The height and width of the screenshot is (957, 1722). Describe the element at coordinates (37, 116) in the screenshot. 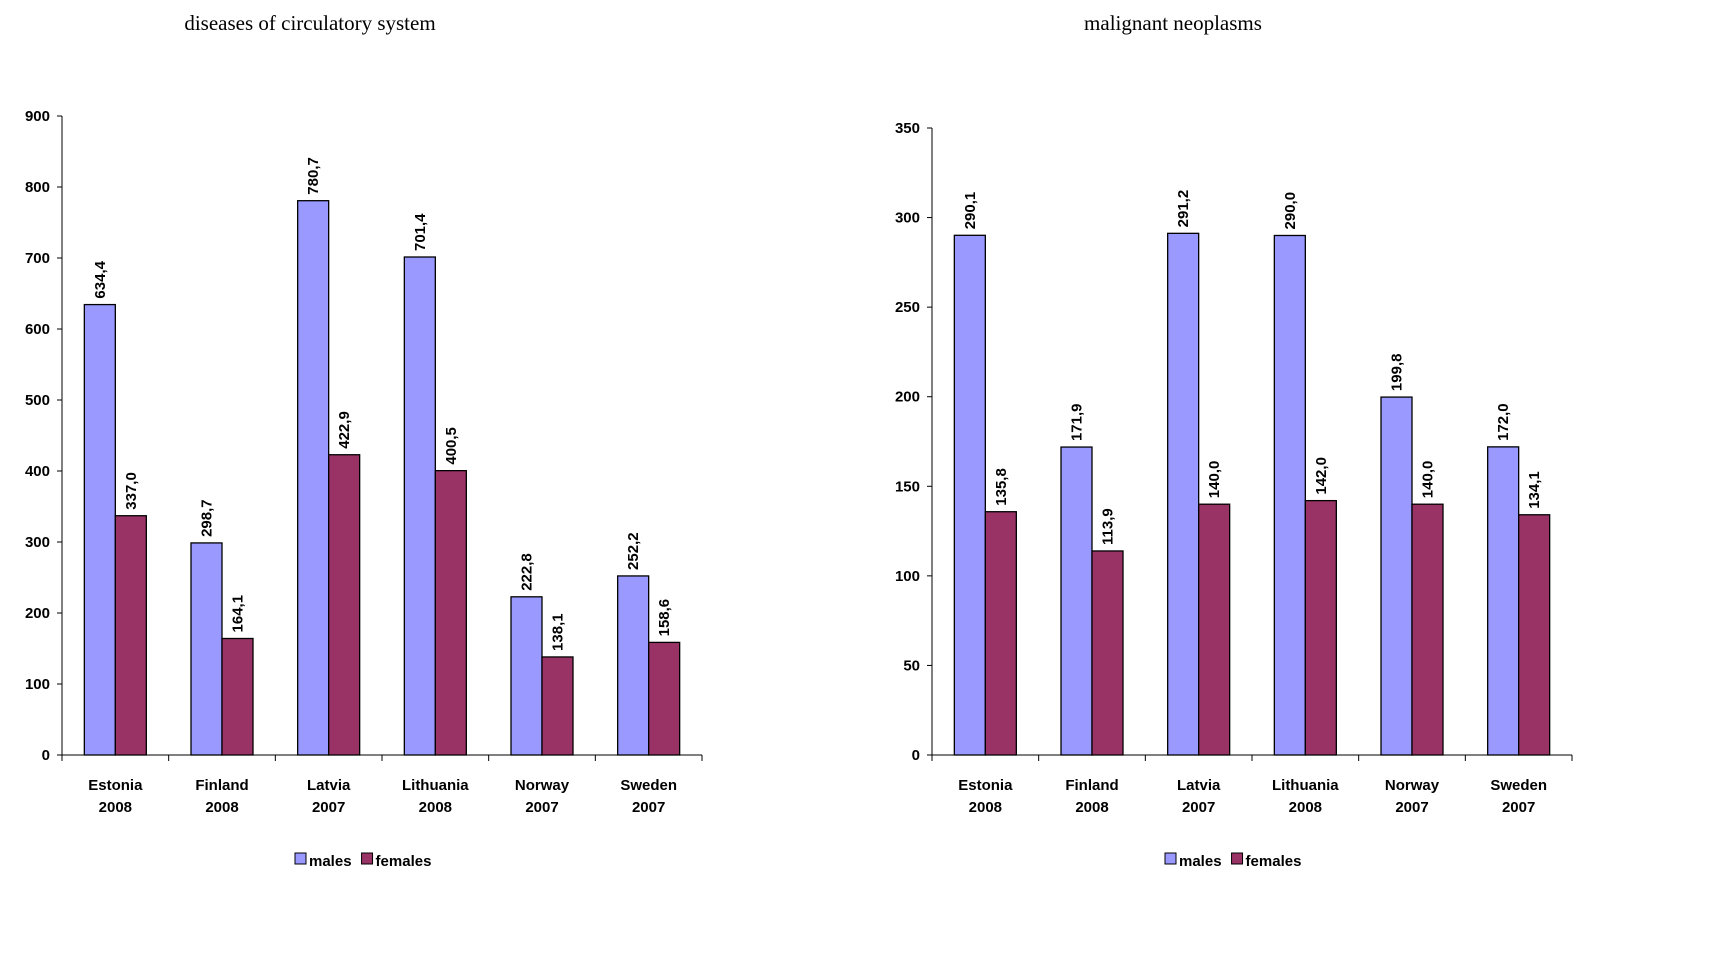

I see `y-tick-label: 900` at that location.